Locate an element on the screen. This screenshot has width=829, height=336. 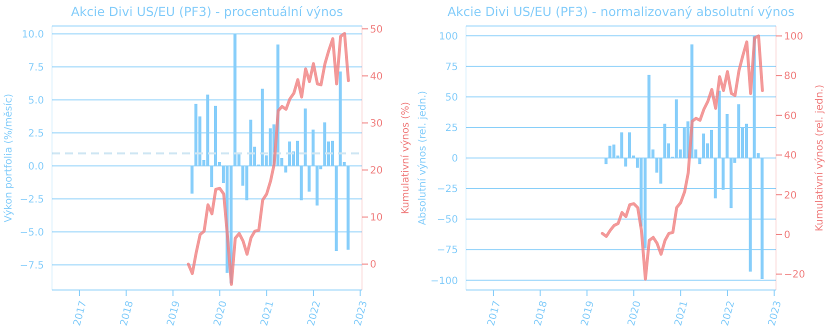
y2-tick-label: 50 is located at coordinates (376, 30).